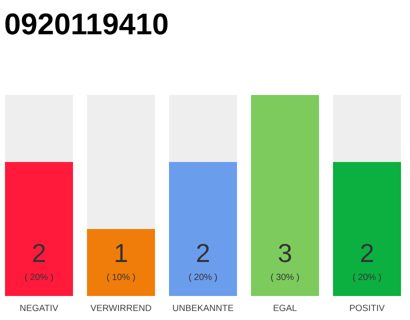 The image size is (410, 320). Describe the element at coordinates (285, 278) in the screenshot. I see `annotation: ( 30% )` at that location.